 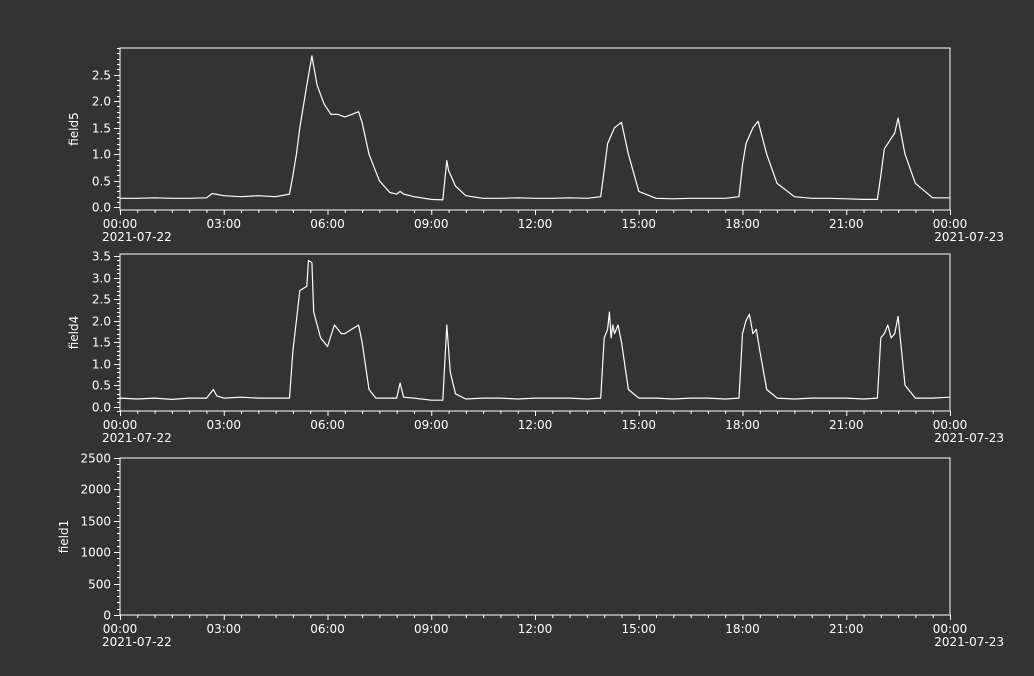 What do you see at coordinates (74, 129) in the screenshot?
I see `y-axis-label: field5` at bounding box center [74, 129].